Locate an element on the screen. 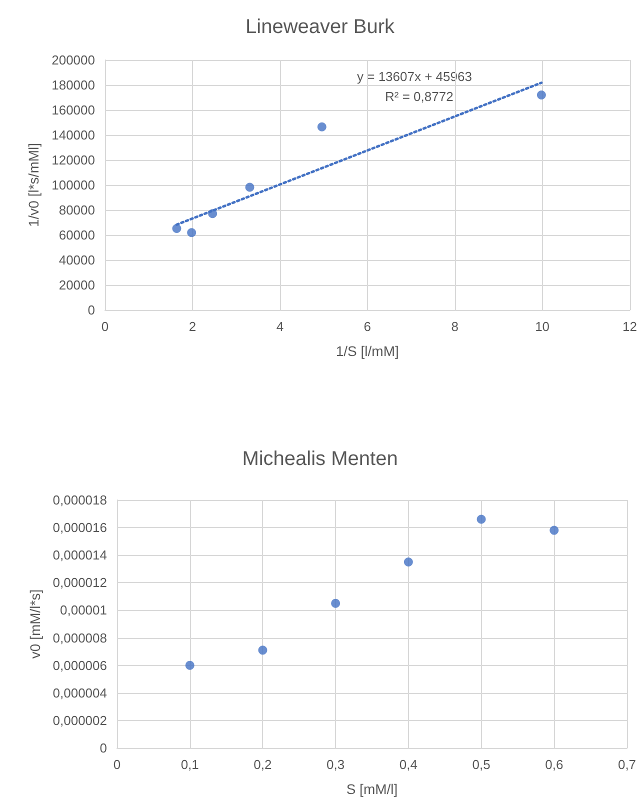 The image size is (640, 806). x-tick-label: 10 is located at coordinates (542, 326).